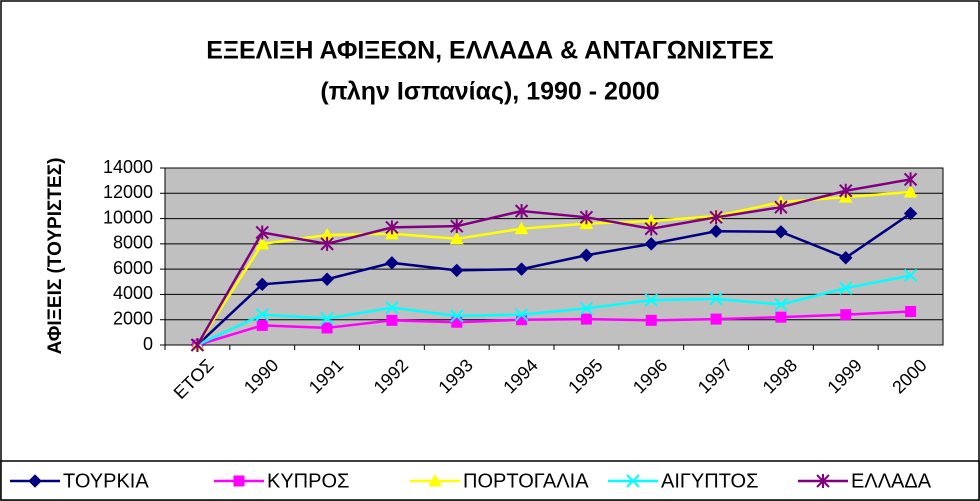 This screenshot has width=980, height=501. What do you see at coordinates (128, 192) in the screenshot?
I see `y-tick-label: 12000` at bounding box center [128, 192].